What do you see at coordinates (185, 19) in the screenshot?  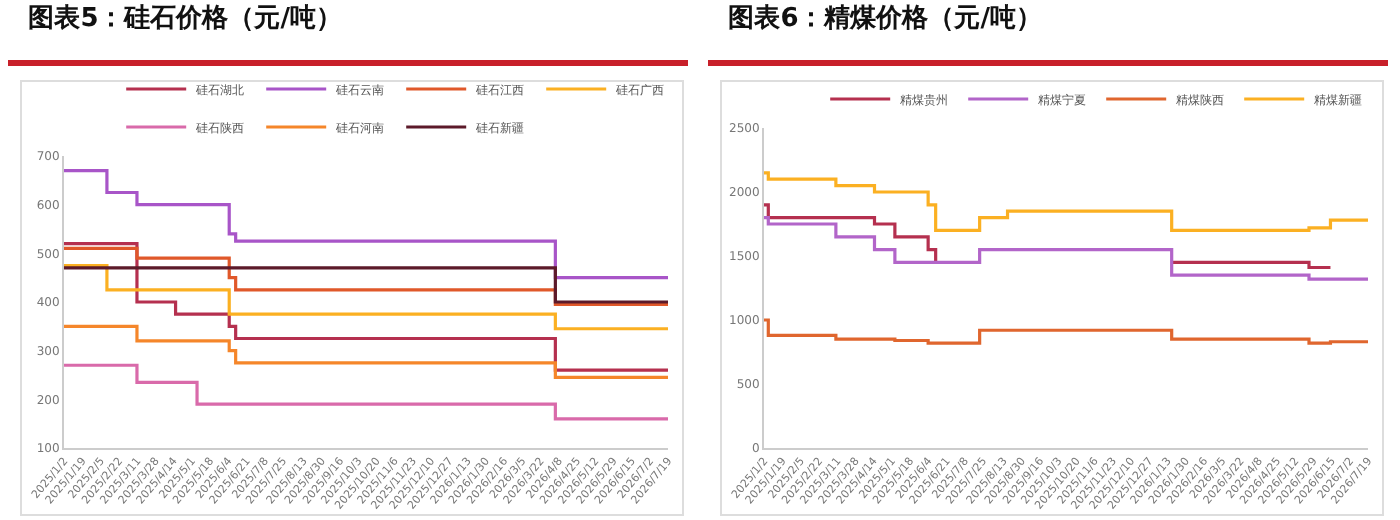 I see `chart-title: 图表5：硅石价格（元/吨）` at bounding box center [185, 19].